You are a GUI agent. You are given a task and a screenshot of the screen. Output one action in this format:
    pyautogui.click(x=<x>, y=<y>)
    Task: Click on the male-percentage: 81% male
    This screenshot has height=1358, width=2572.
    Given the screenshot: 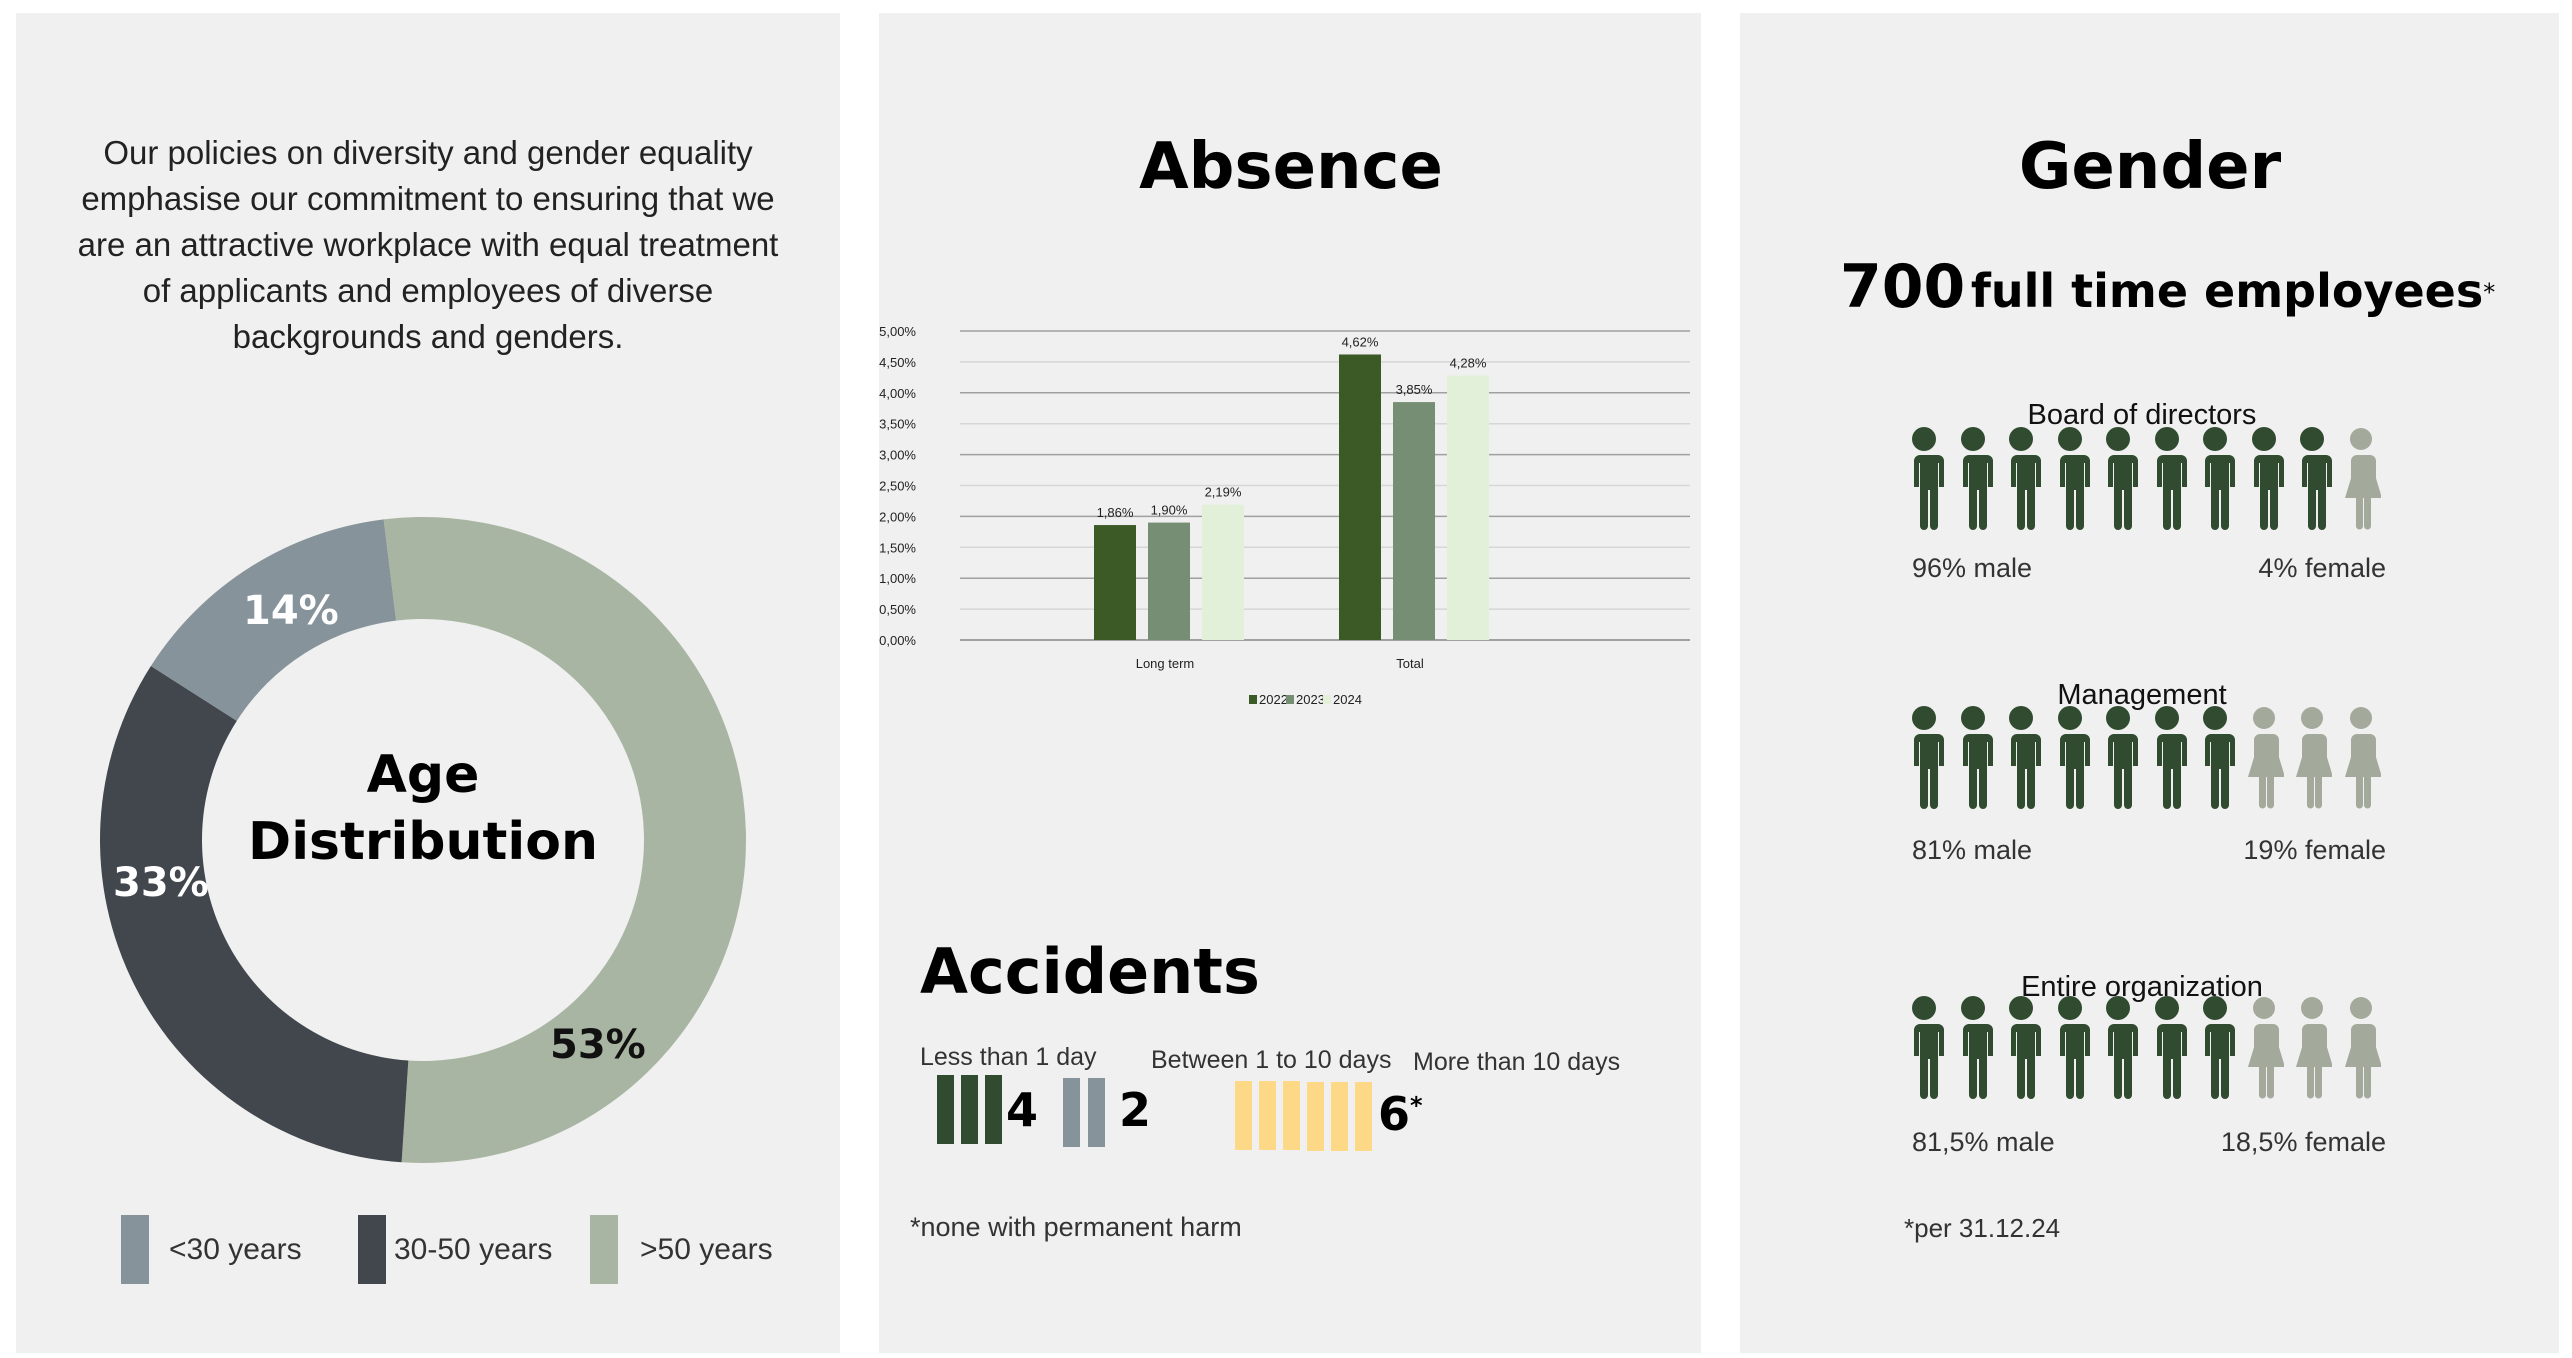 What is the action you would take?
    pyautogui.click(x=1972, y=850)
    